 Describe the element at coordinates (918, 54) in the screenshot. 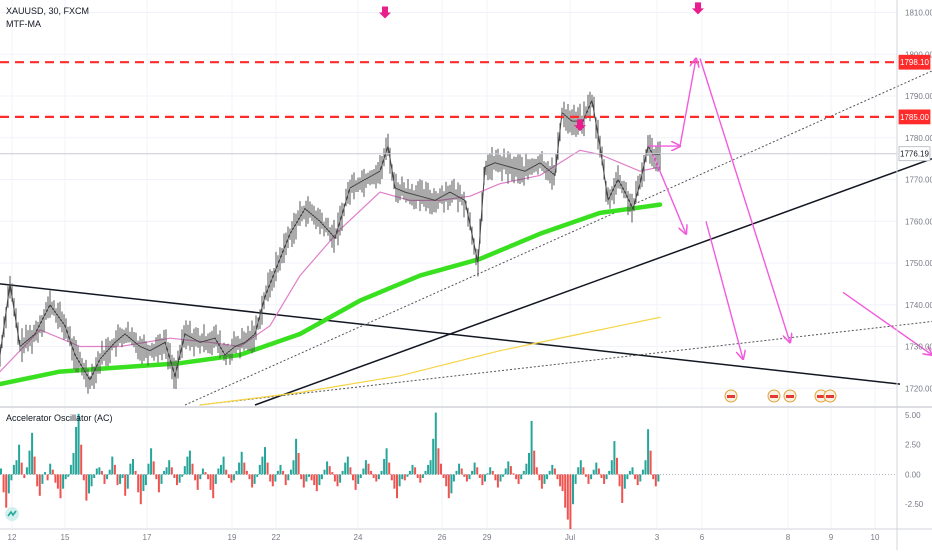

I see `y-tick-label: 1800.00` at that location.